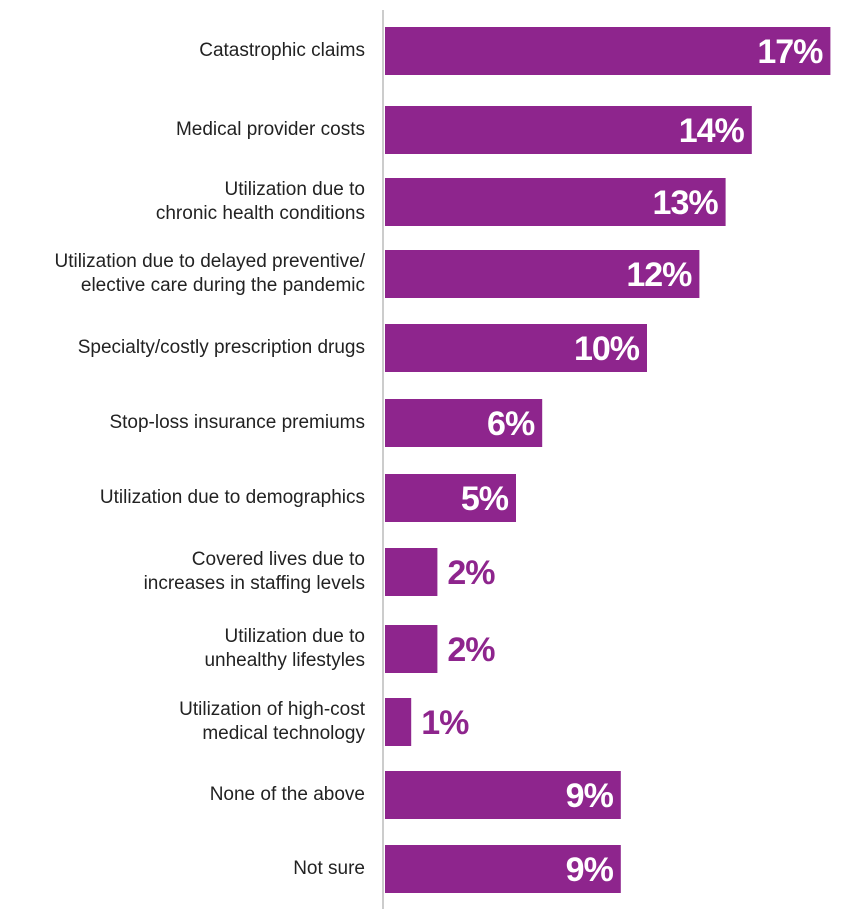  Describe the element at coordinates (221, 347) in the screenshot. I see `category-label: Specialty/costly prescription drugs` at that location.